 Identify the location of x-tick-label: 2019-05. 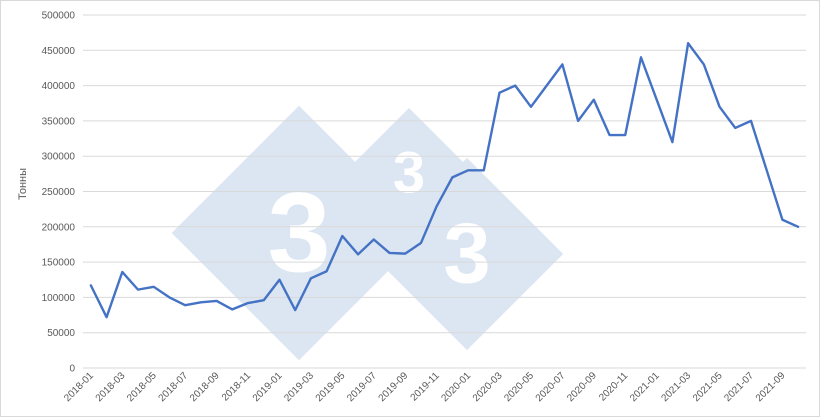
(331, 387).